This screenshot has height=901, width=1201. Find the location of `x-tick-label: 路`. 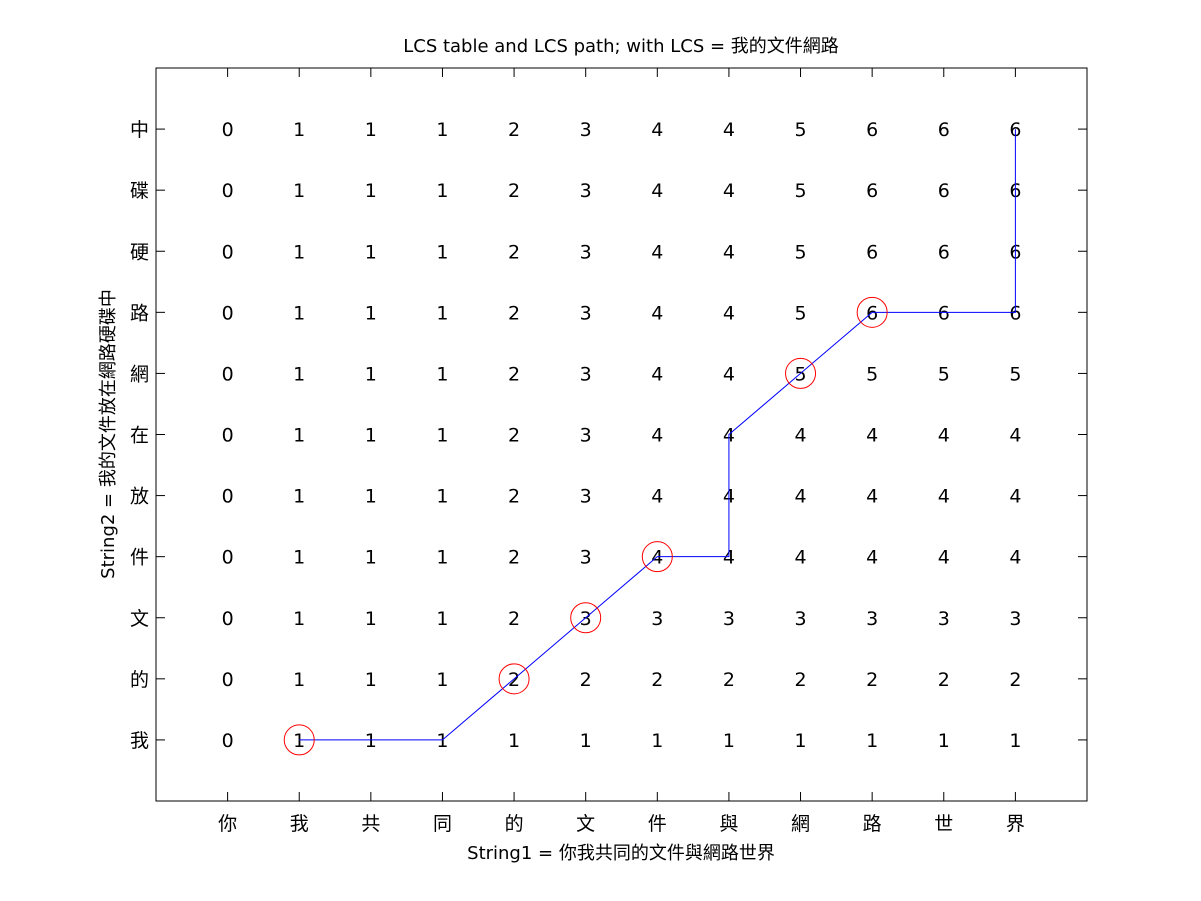

x-tick-label: 路 is located at coordinates (872, 824).